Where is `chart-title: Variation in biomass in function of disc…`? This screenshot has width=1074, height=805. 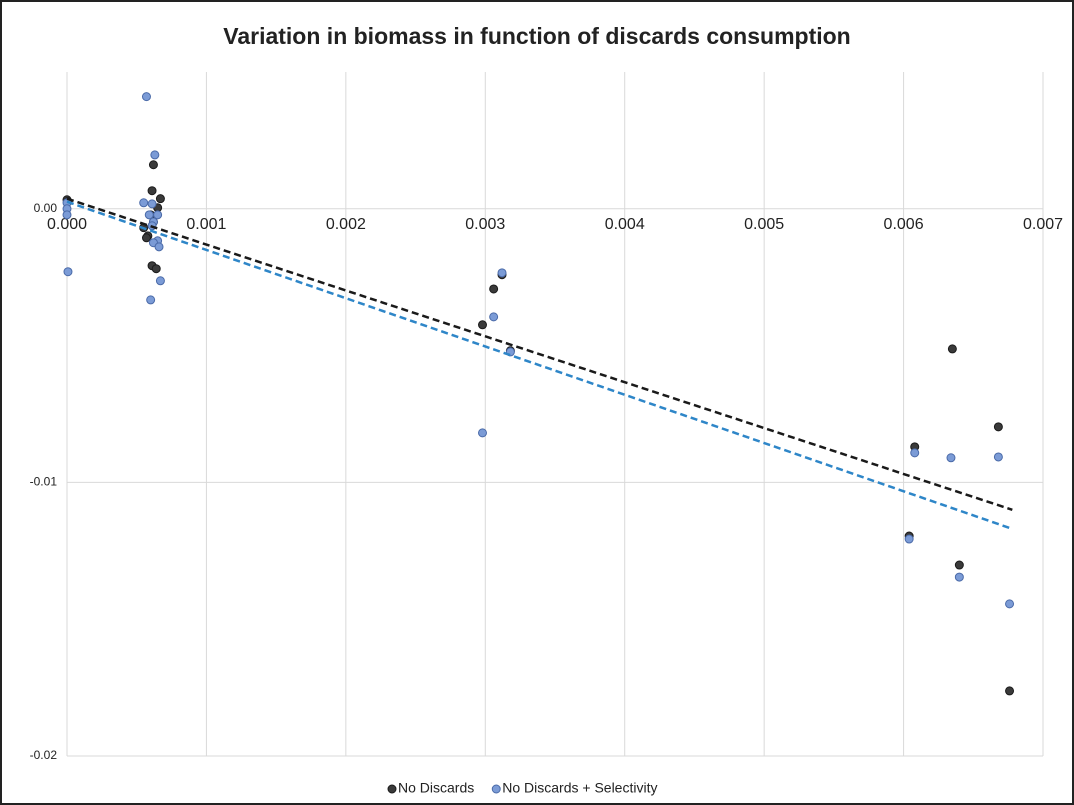
chart-title: Variation in biomass in function of disc… is located at coordinates (536, 36).